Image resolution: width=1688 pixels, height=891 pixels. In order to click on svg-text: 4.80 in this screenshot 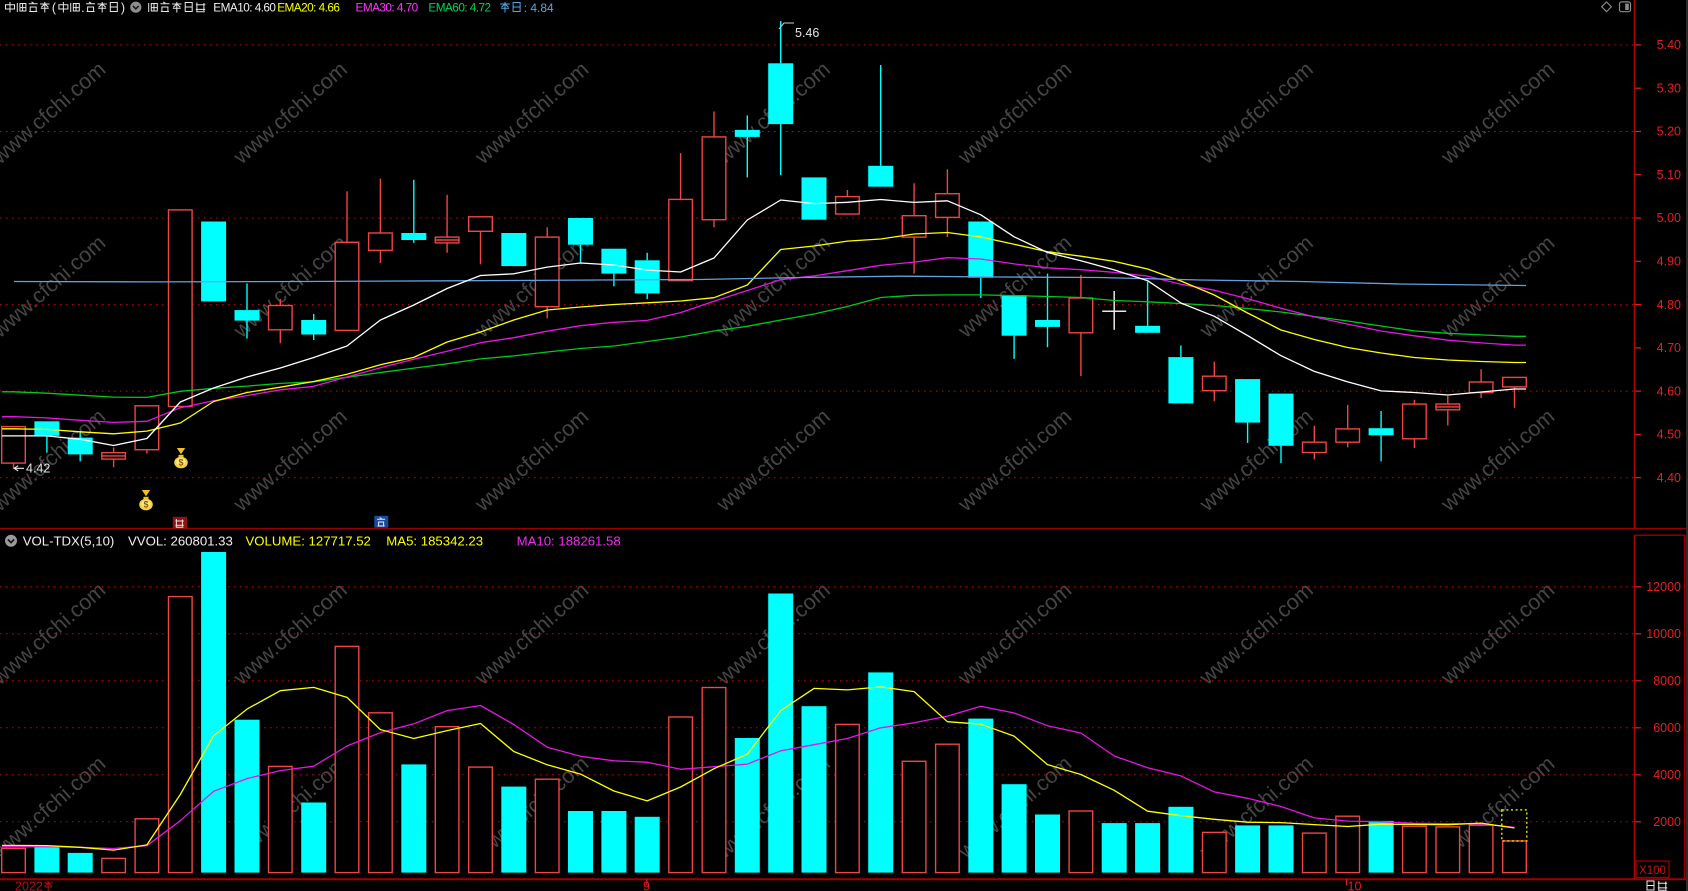, I will do `click(1669, 305)`.